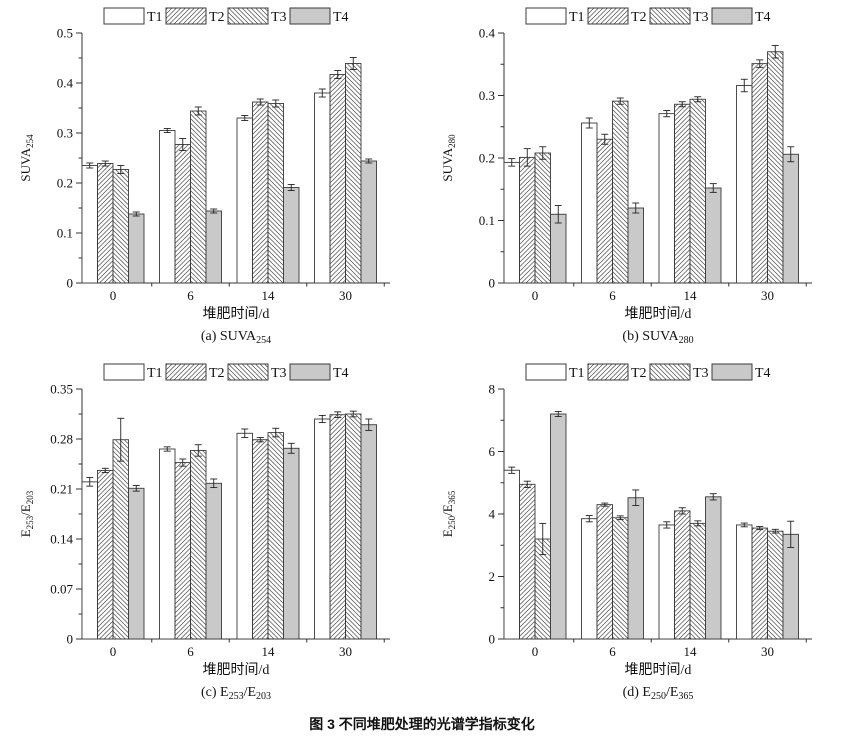 The height and width of the screenshot is (738, 844). What do you see at coordinates (236, 337) in the screenshot?
I see `panel-subcaption: (a) SUVA254` at bounding box center [236, 337].